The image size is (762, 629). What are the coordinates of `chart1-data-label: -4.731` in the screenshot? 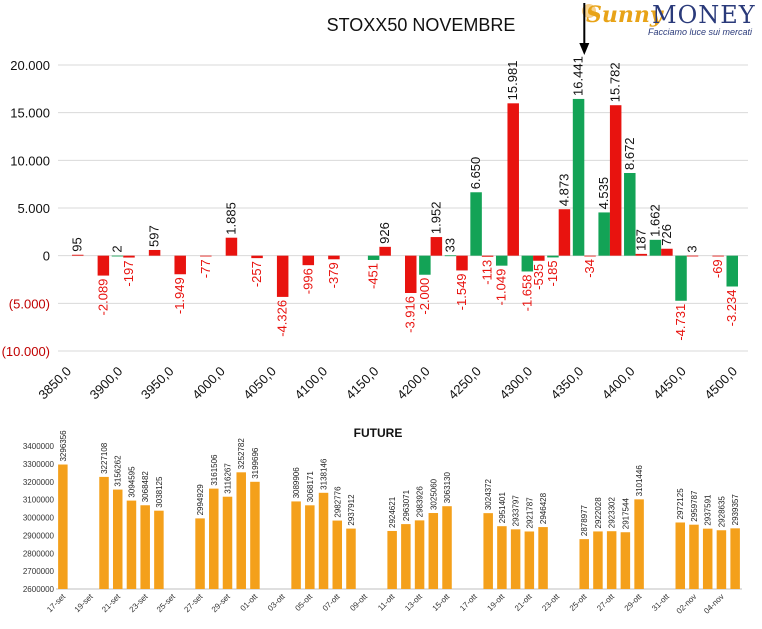 It's located at (680, 322).